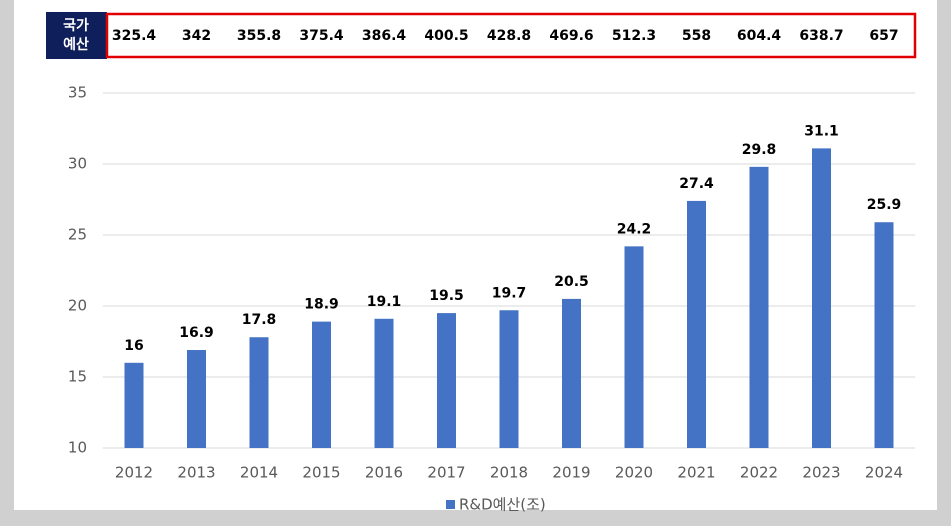  What do you see at coordinates (509, 473) in the screenshot?
I see `x-tick-label: 2018` at bounding box center [509, 473].